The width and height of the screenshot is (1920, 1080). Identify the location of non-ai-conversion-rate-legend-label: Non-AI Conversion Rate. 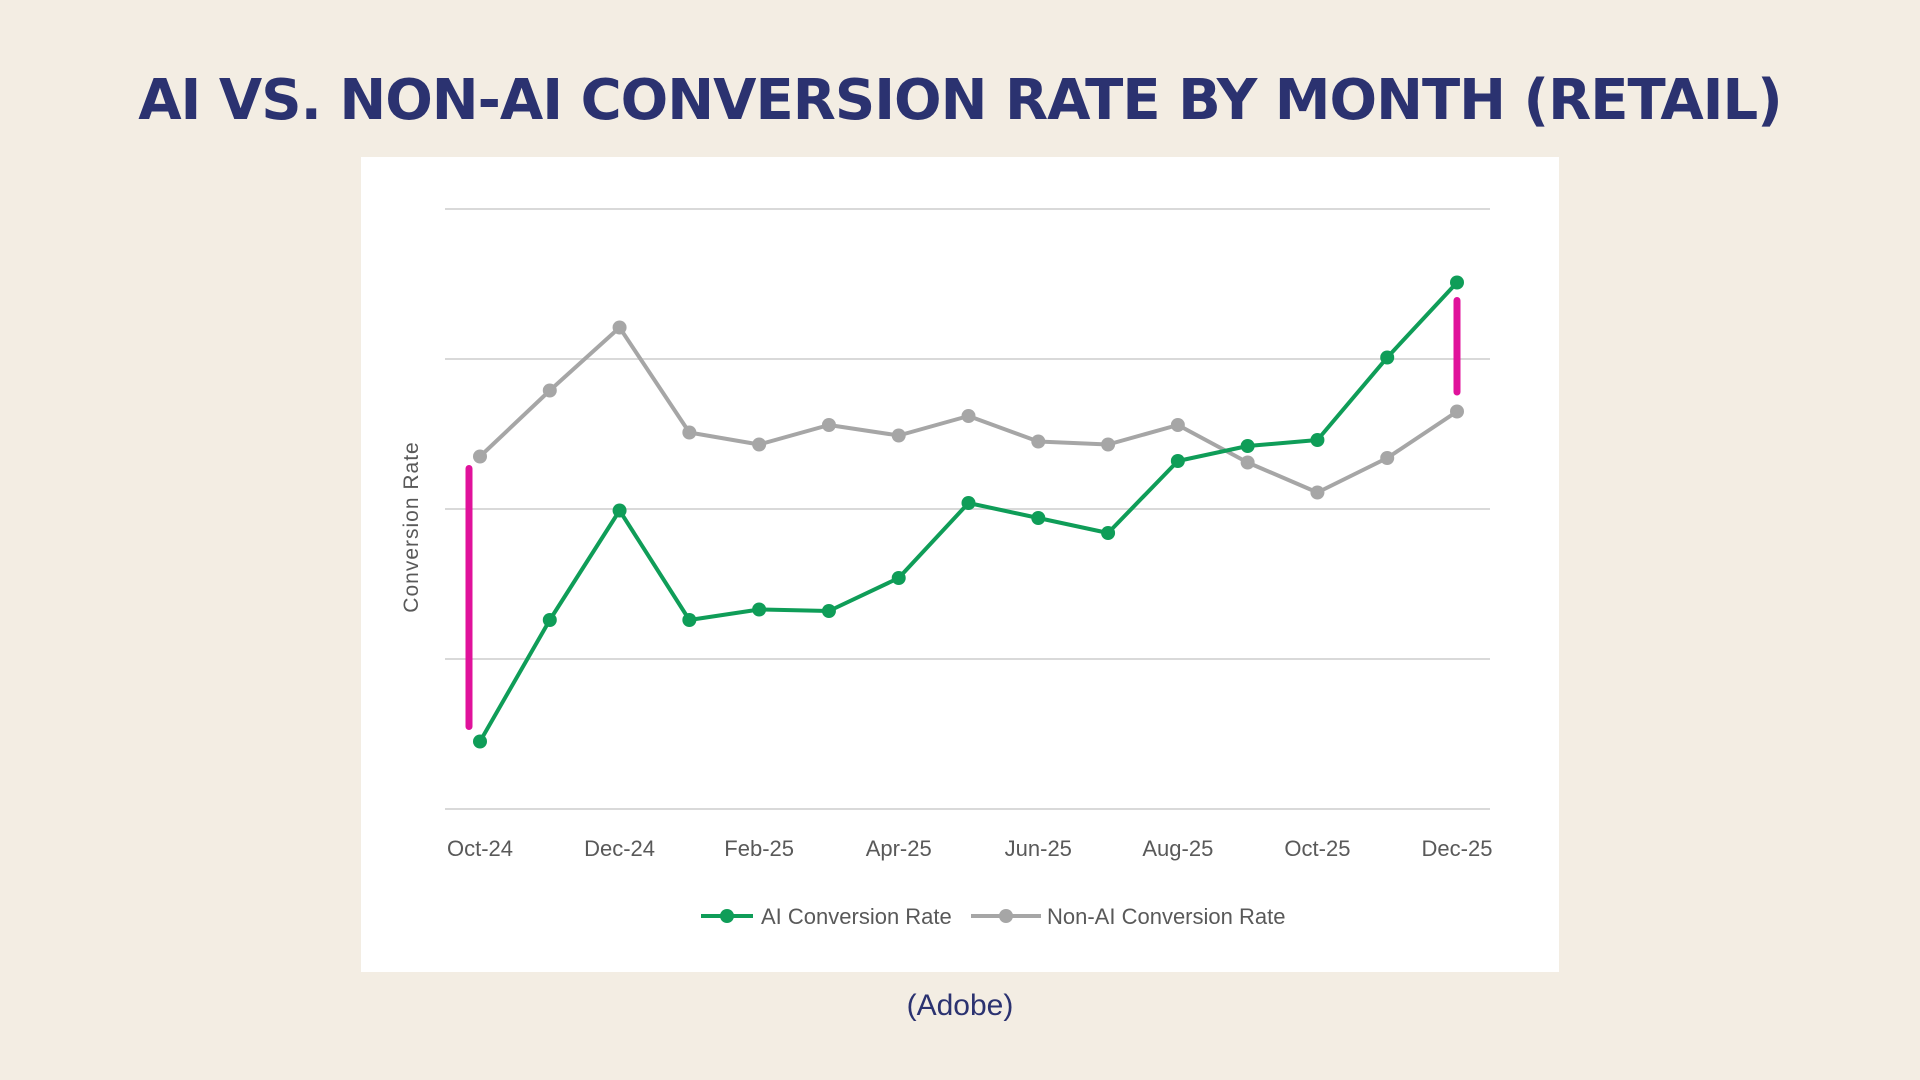
(1166, 916).